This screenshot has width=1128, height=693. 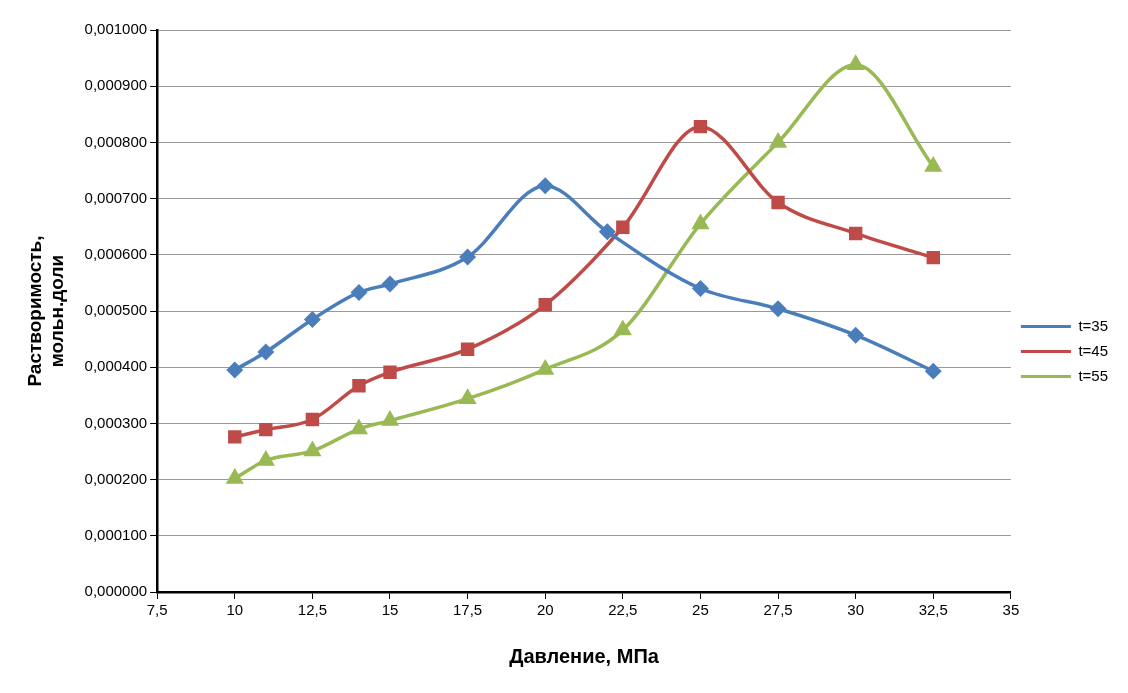 I want to click on x-tick-label: 10, so click(x=235, y=610).